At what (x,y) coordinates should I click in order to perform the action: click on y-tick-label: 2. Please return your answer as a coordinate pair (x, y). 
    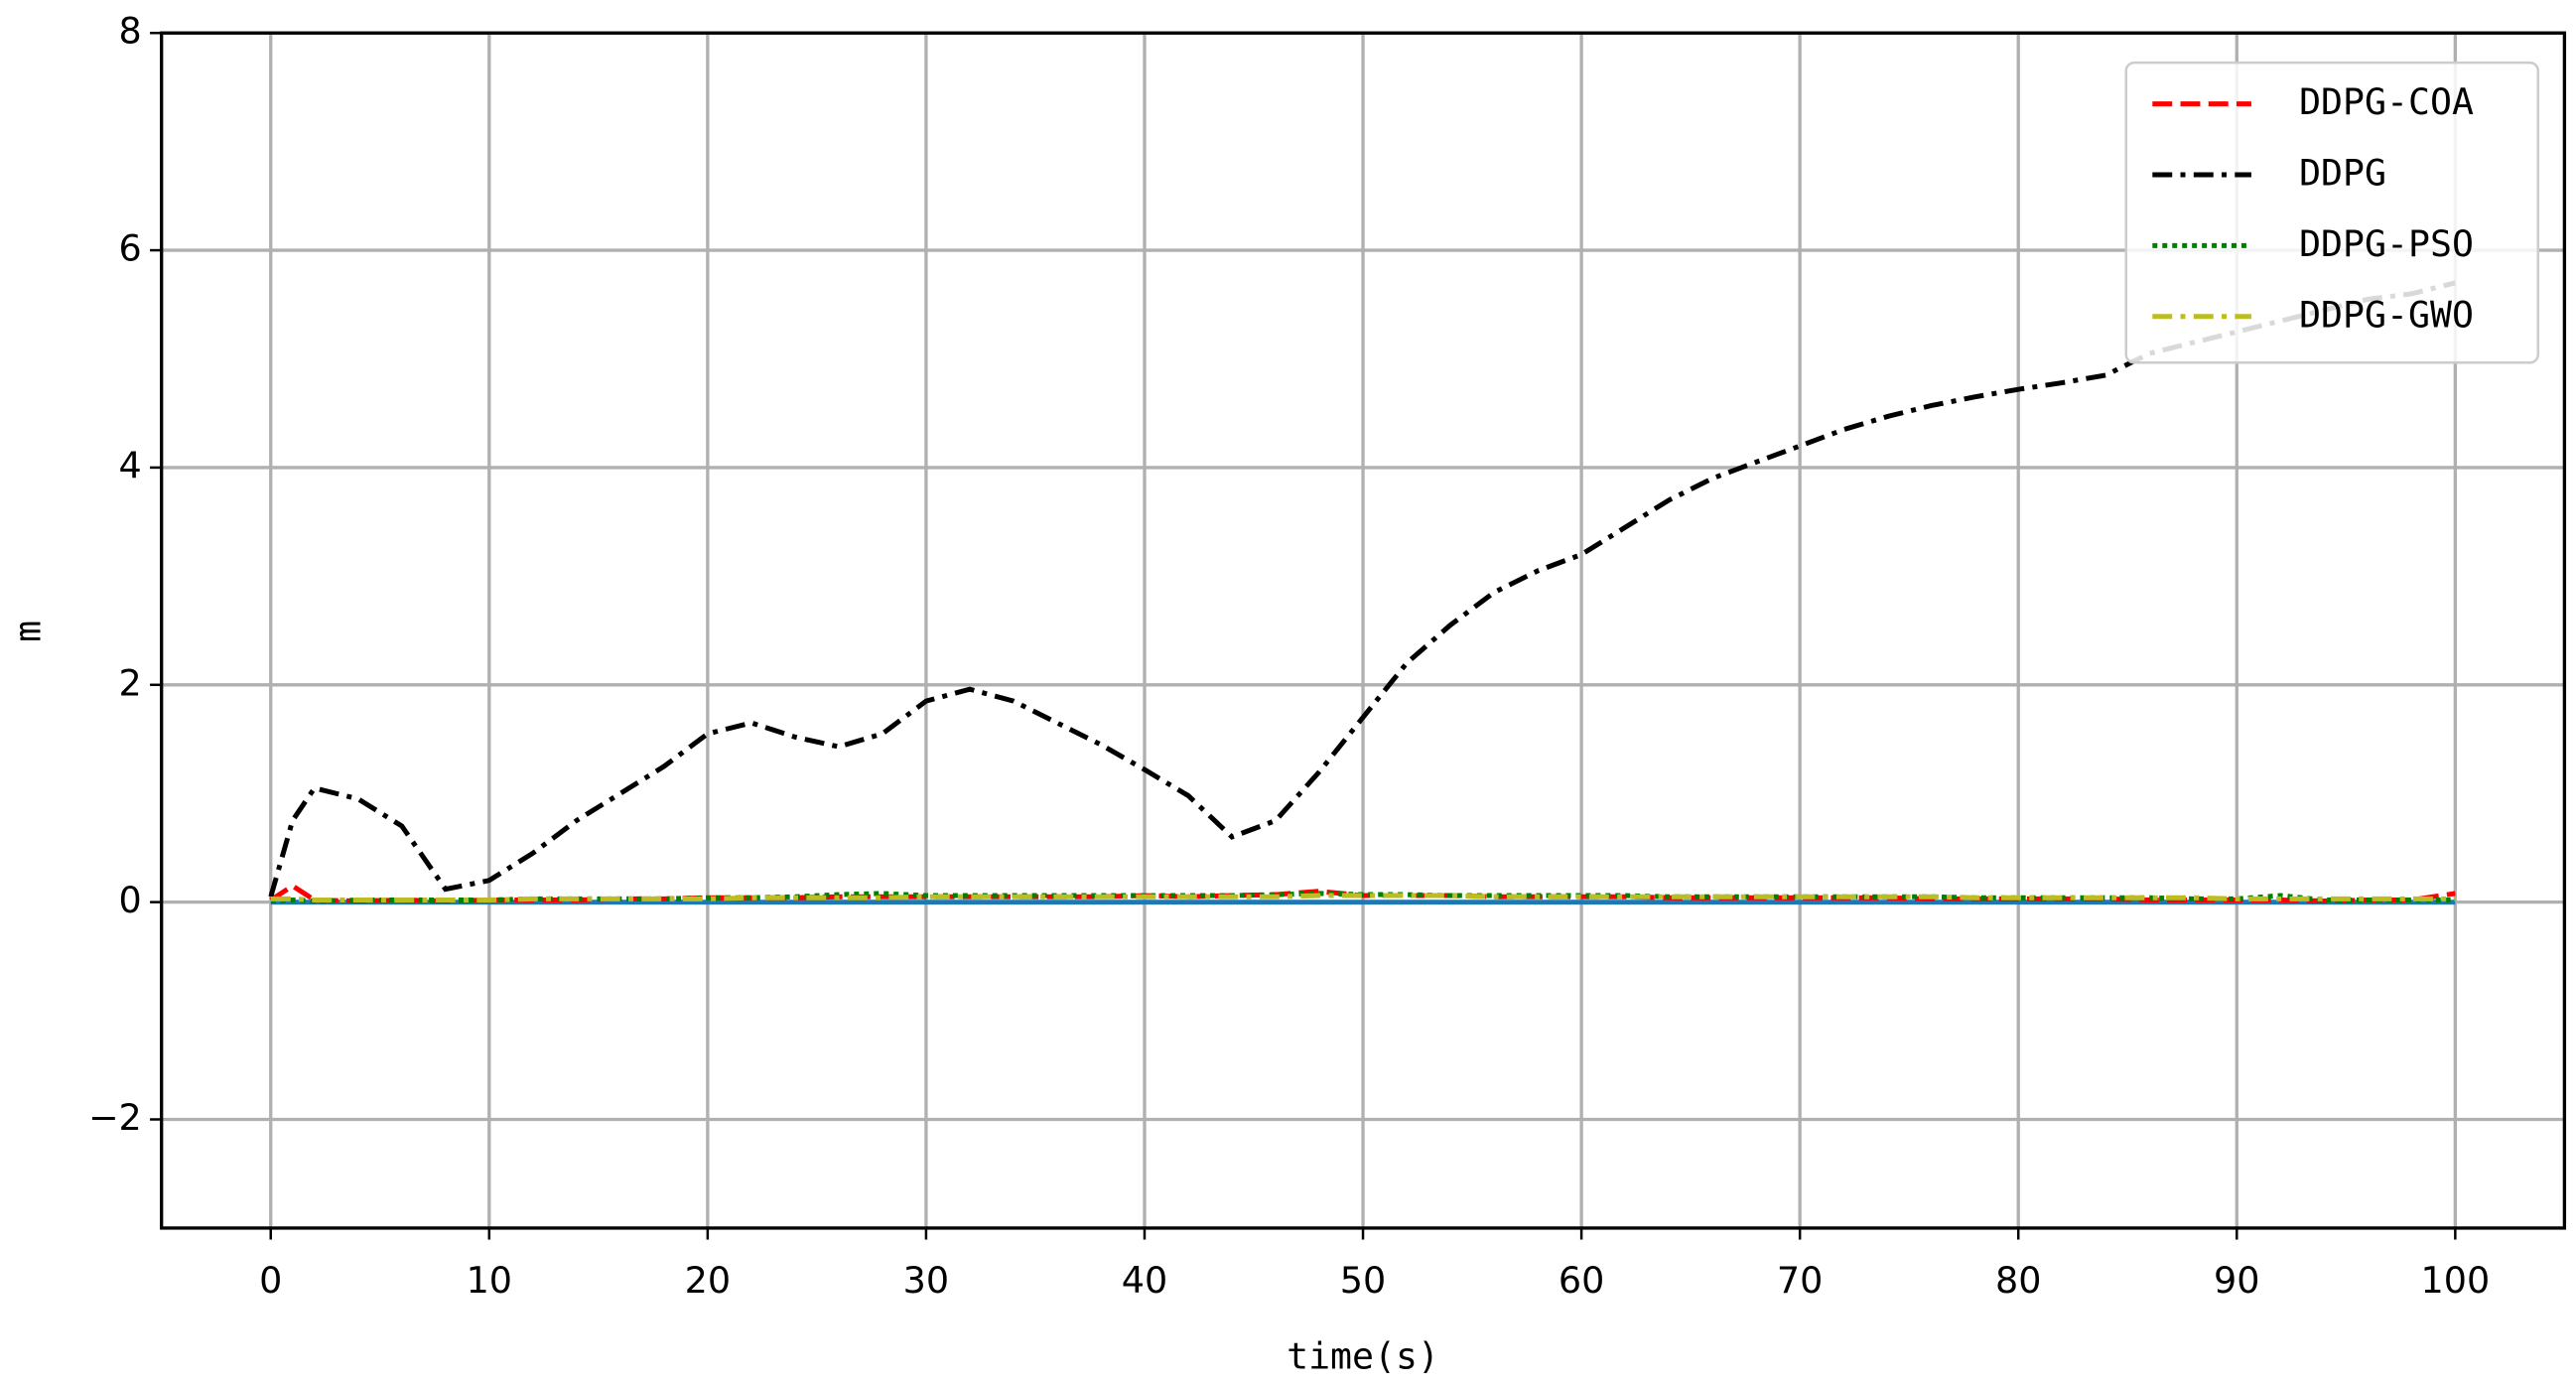
    Looking at the image, I should click on (131, 683).